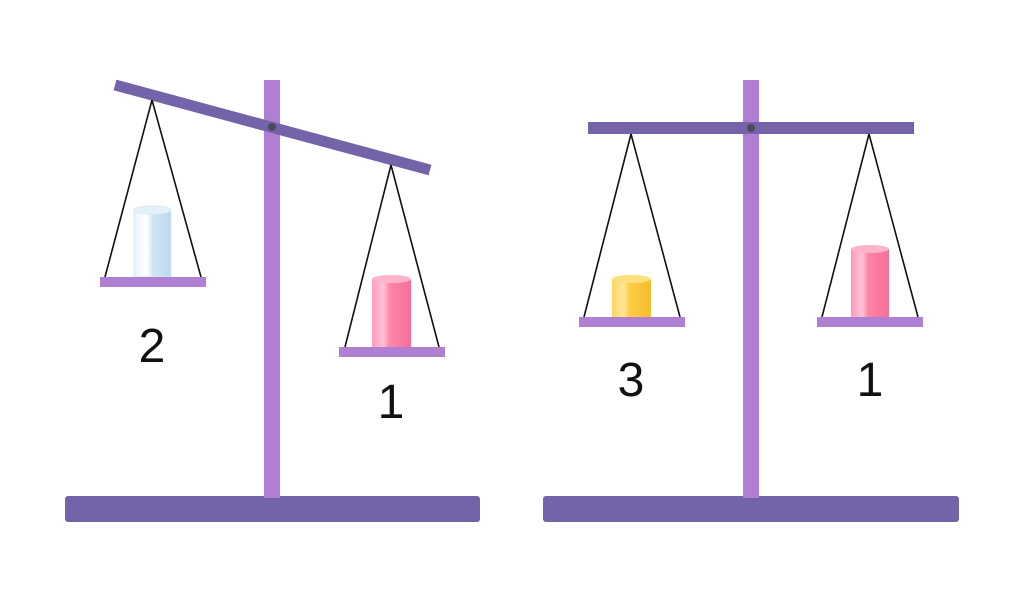 This screenshot has height=602, width=1024. What do you see at coordinates (632, 322) in the screenshot?
I see `scale-2-left-pan` at bounding box center [632, 322].